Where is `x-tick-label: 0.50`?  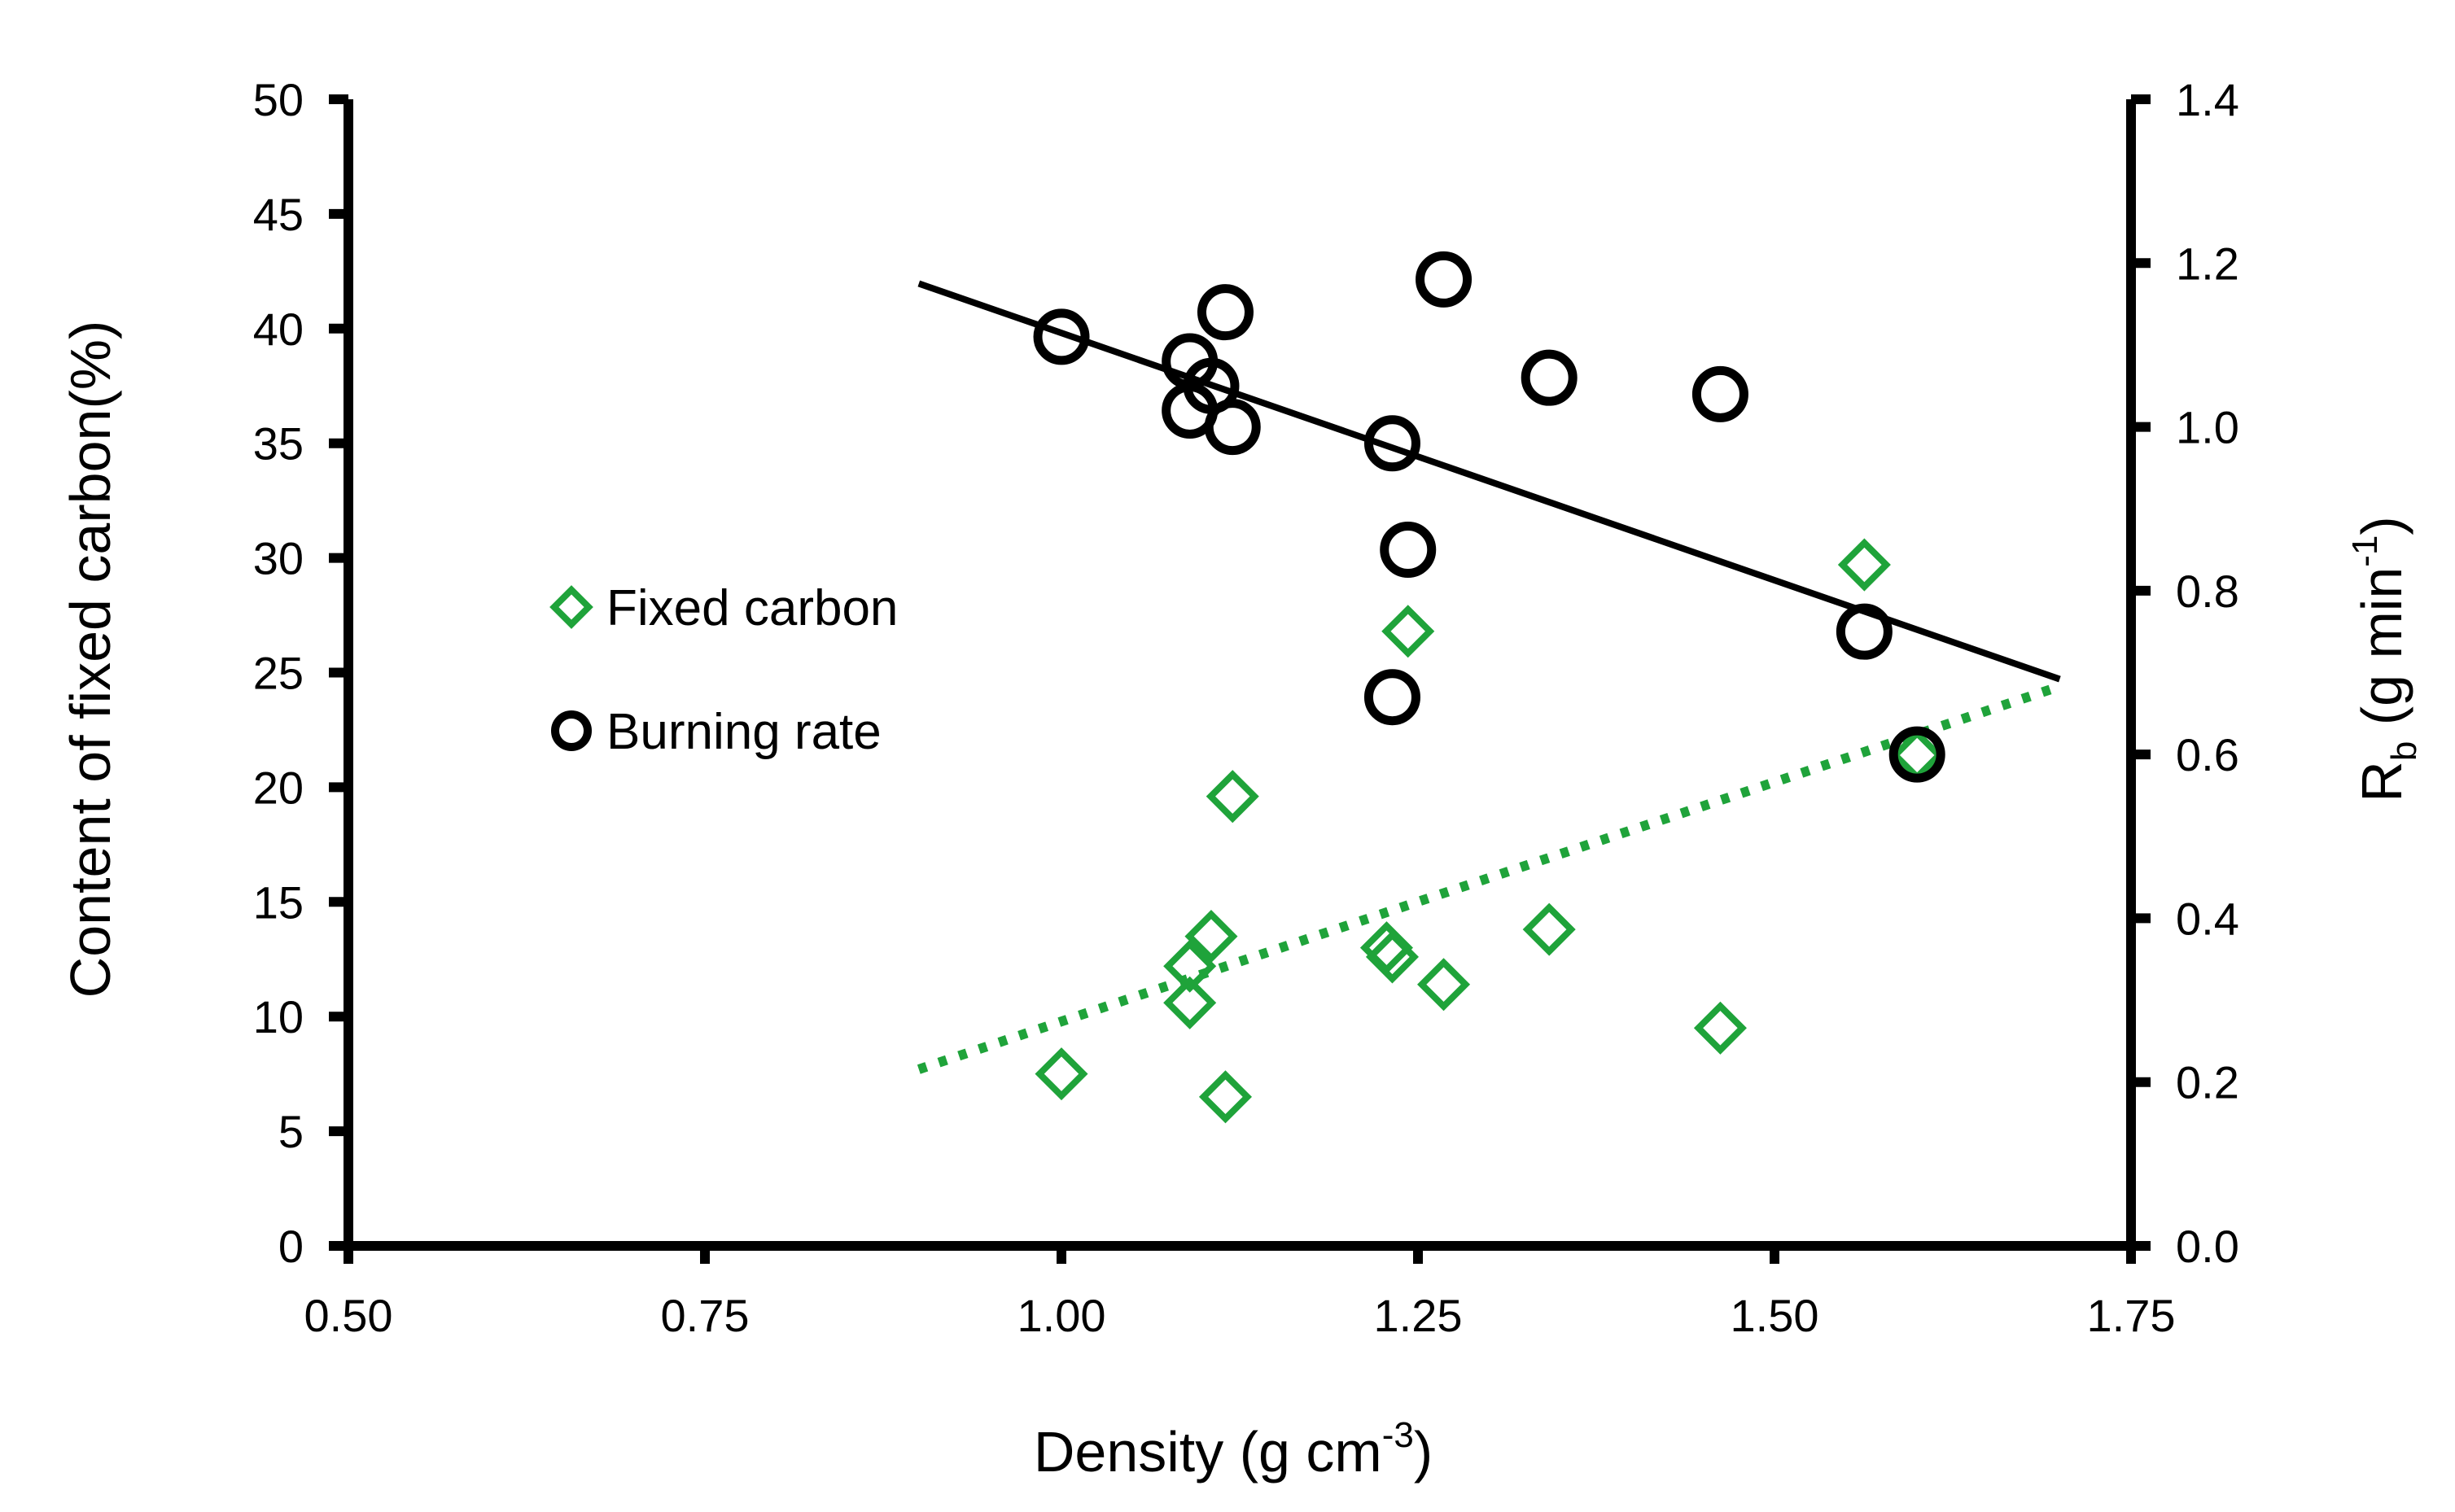
x-tick-label: 0.50 is located at coordinates (348, 1315).